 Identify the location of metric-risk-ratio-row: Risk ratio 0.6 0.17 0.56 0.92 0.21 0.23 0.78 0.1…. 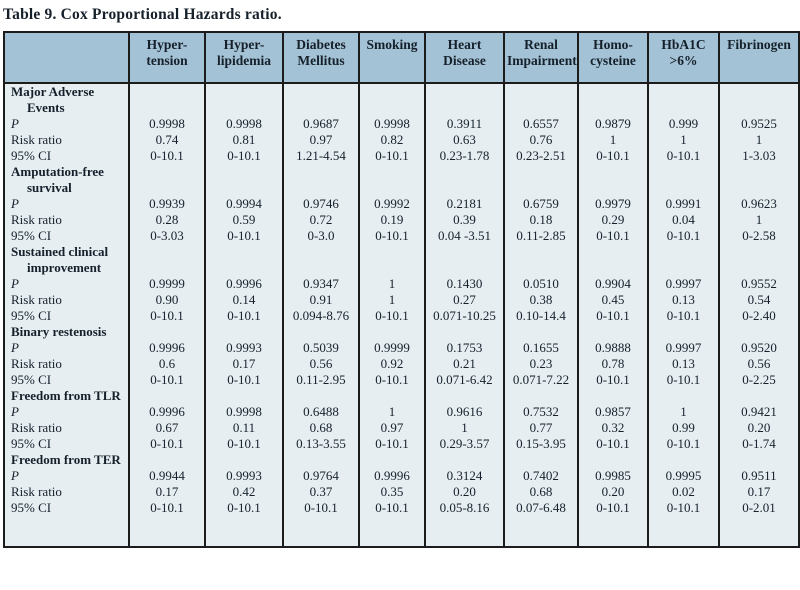
(401, 364).